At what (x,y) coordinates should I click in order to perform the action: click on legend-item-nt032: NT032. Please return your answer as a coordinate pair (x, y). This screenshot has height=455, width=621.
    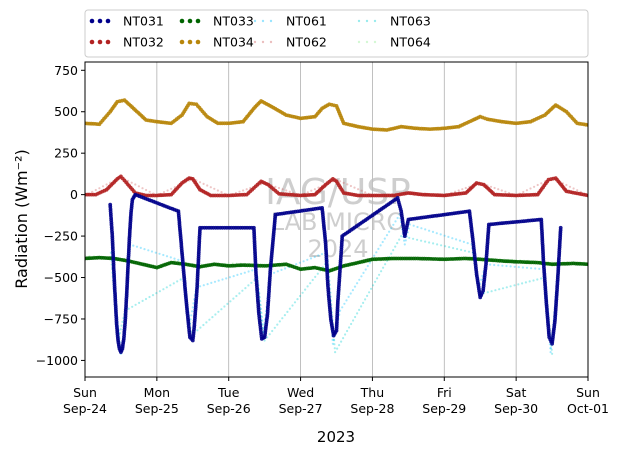
    Looking at the image, I should click on (126, 42).